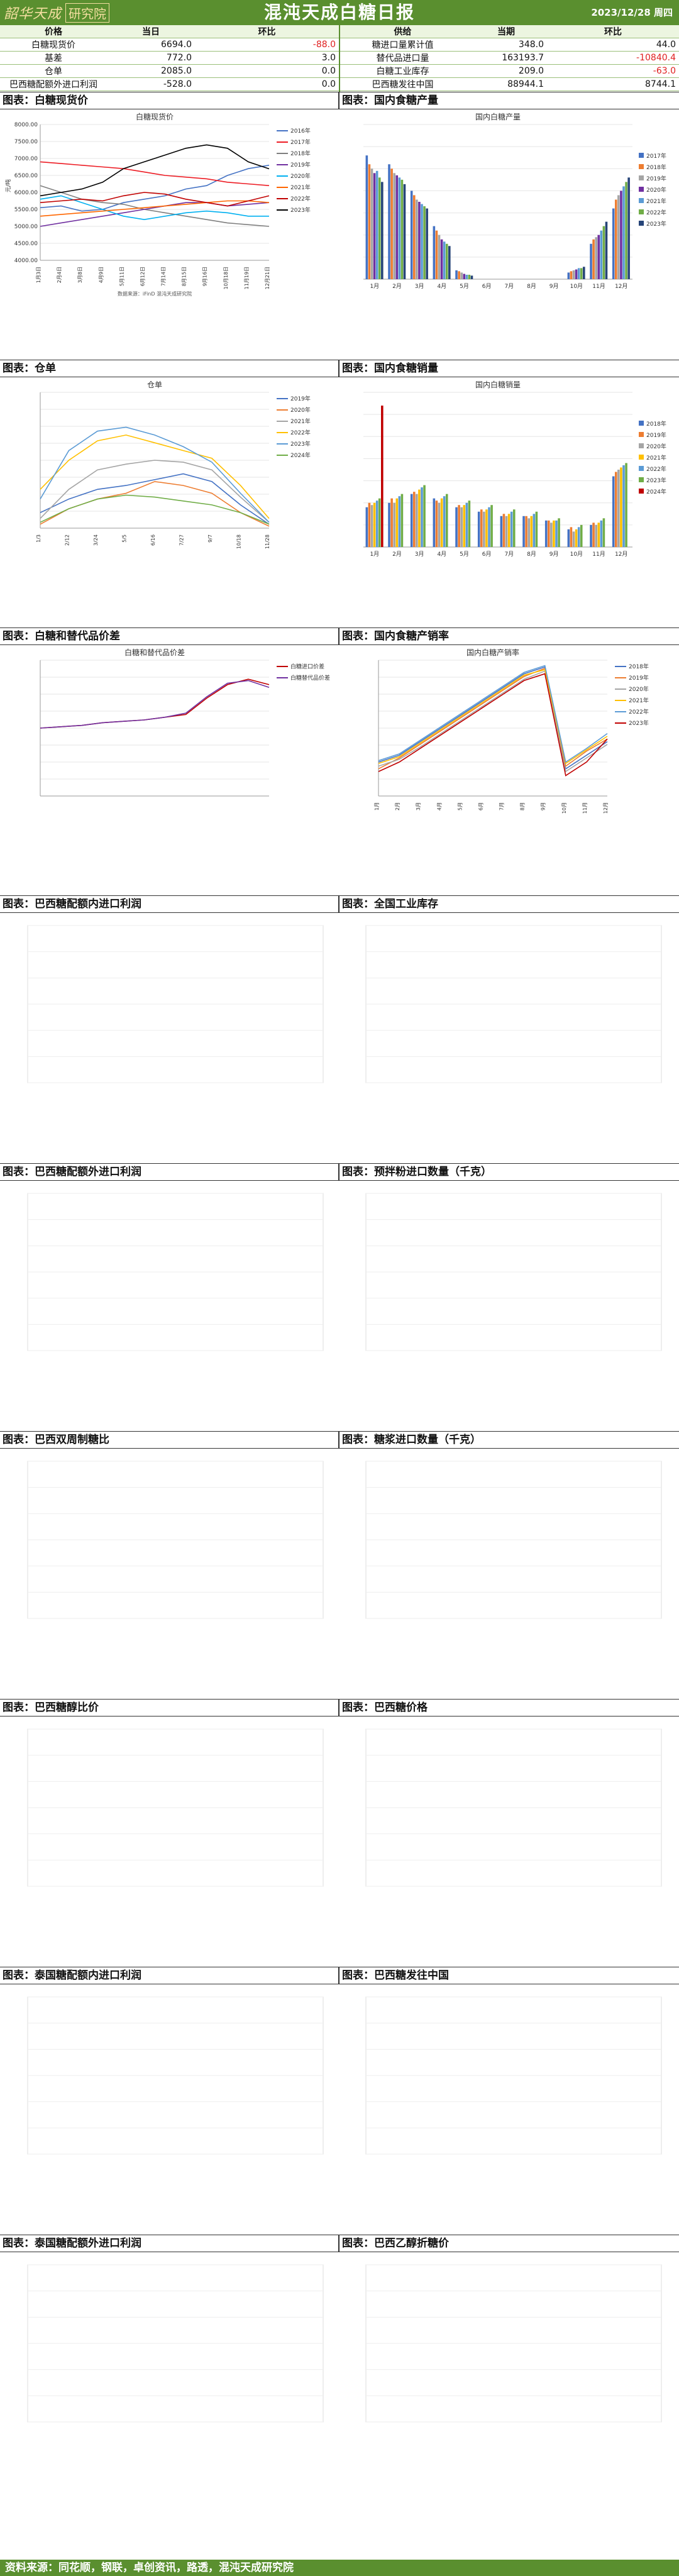  What do you see at coordinates (267, 58) in the screenshot?
I see `table-cell: 3.0` at bounding box center [267, 58].